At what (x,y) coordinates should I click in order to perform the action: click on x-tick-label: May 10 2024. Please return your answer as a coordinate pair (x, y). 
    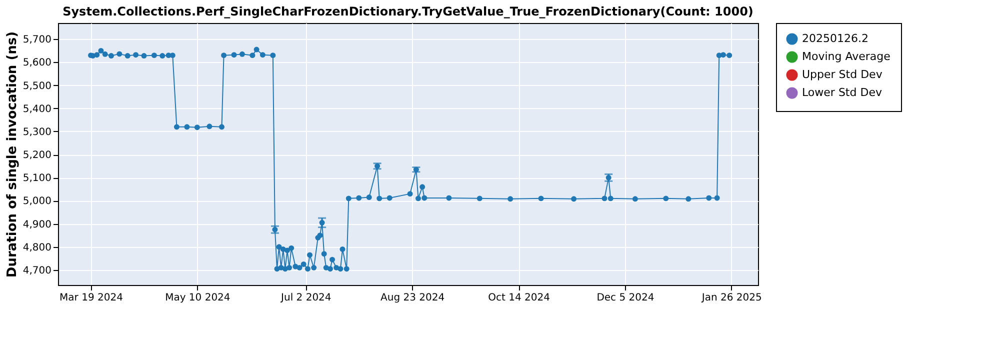
    Looking at the image, I should click on (197, 298).